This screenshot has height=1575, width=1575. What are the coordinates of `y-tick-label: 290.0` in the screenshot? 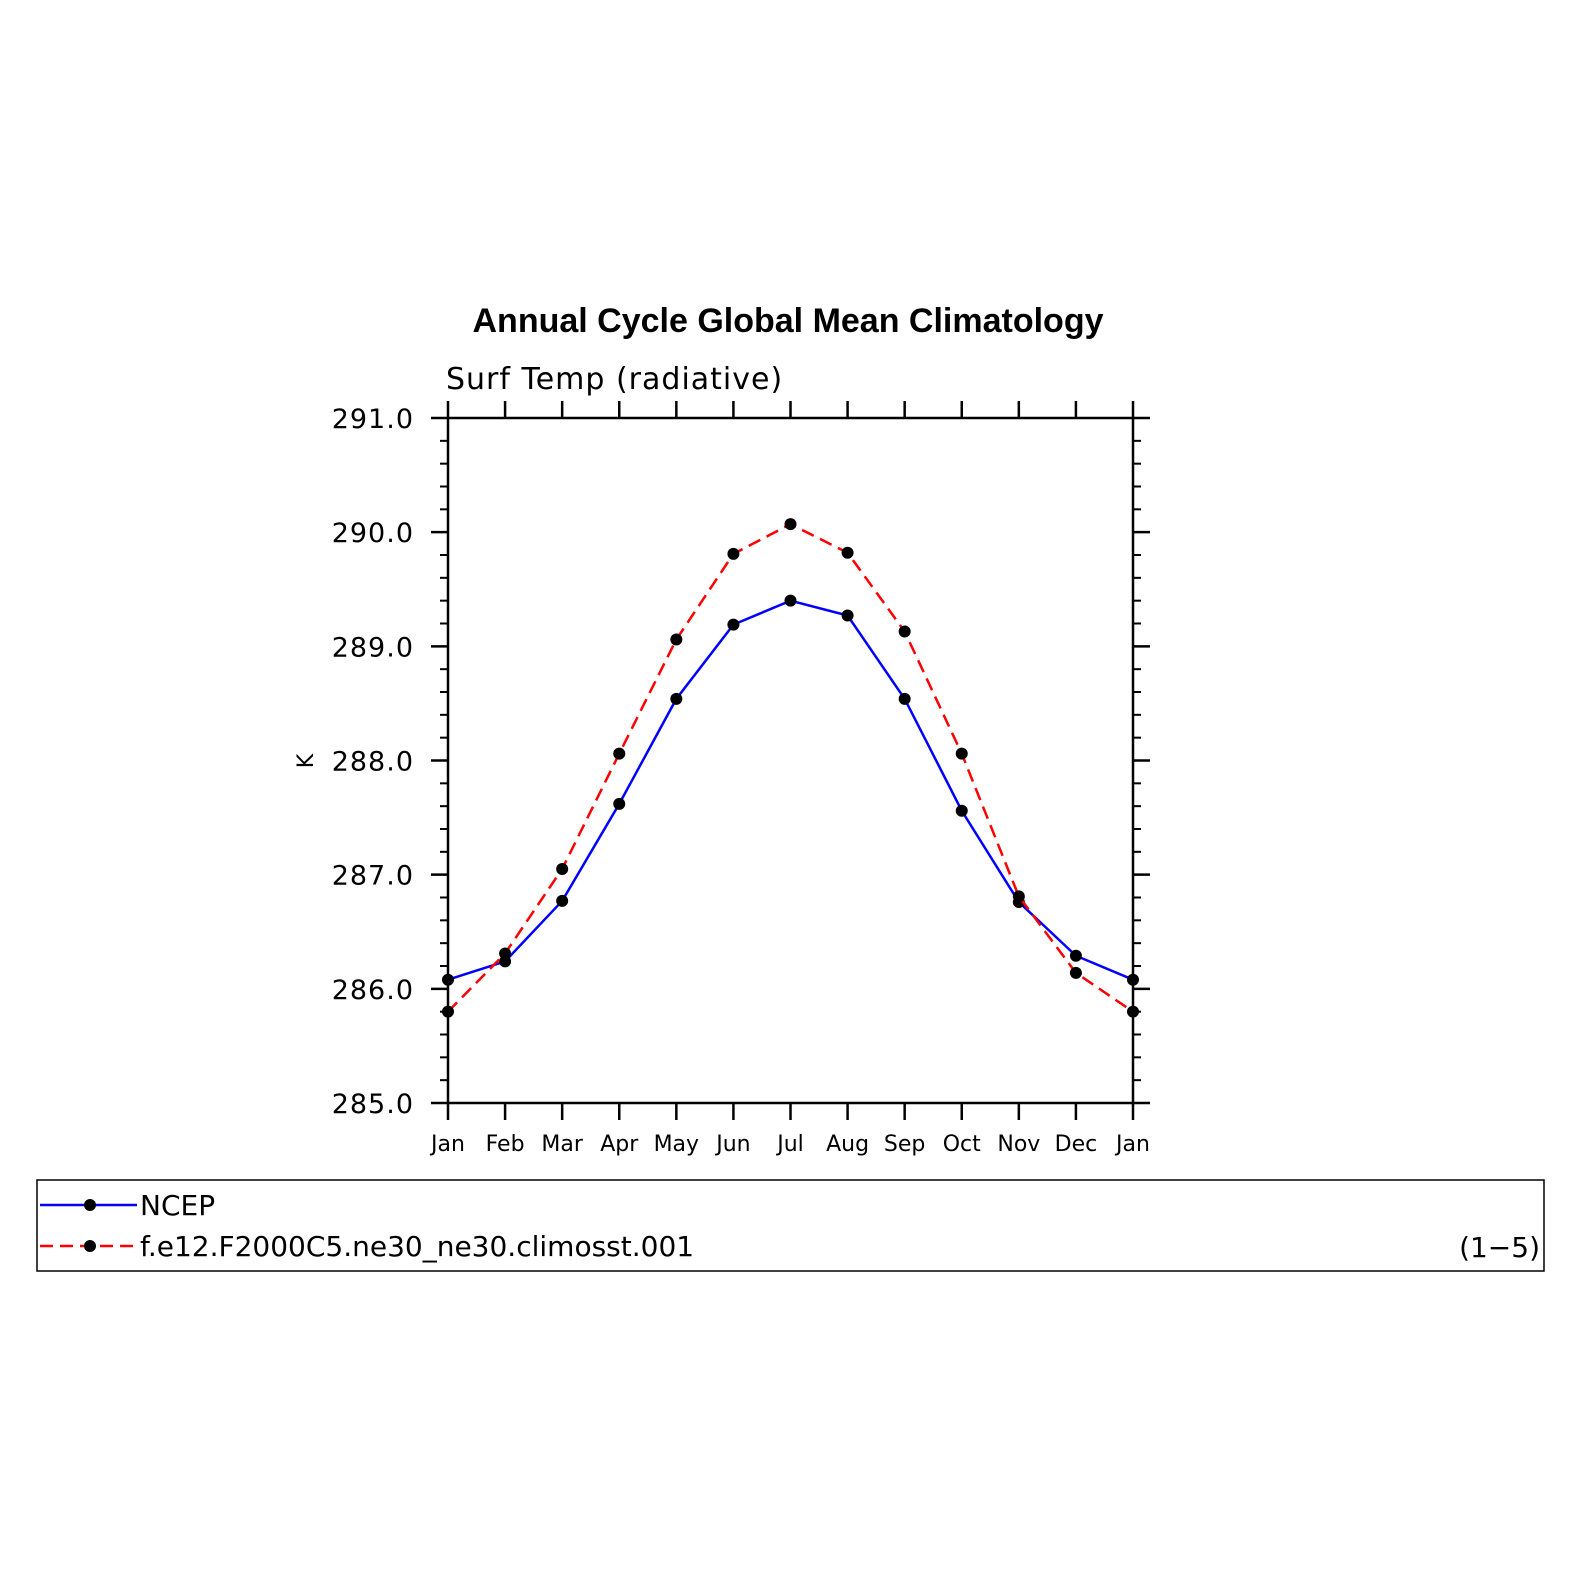 It's located at (373, 533).